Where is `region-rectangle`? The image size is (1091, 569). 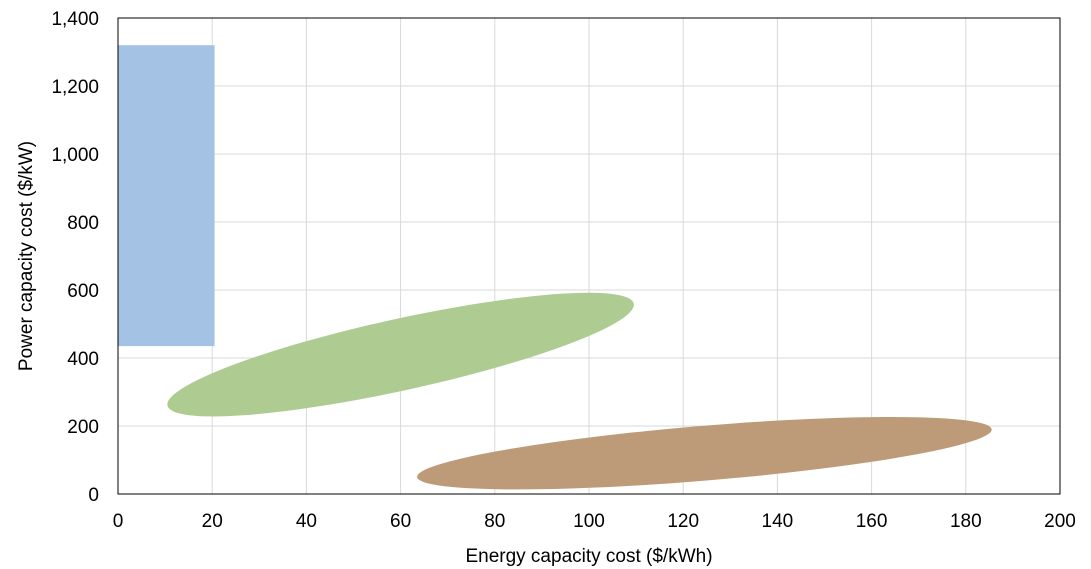 region-rectangle is located at coordinates (166, 196).